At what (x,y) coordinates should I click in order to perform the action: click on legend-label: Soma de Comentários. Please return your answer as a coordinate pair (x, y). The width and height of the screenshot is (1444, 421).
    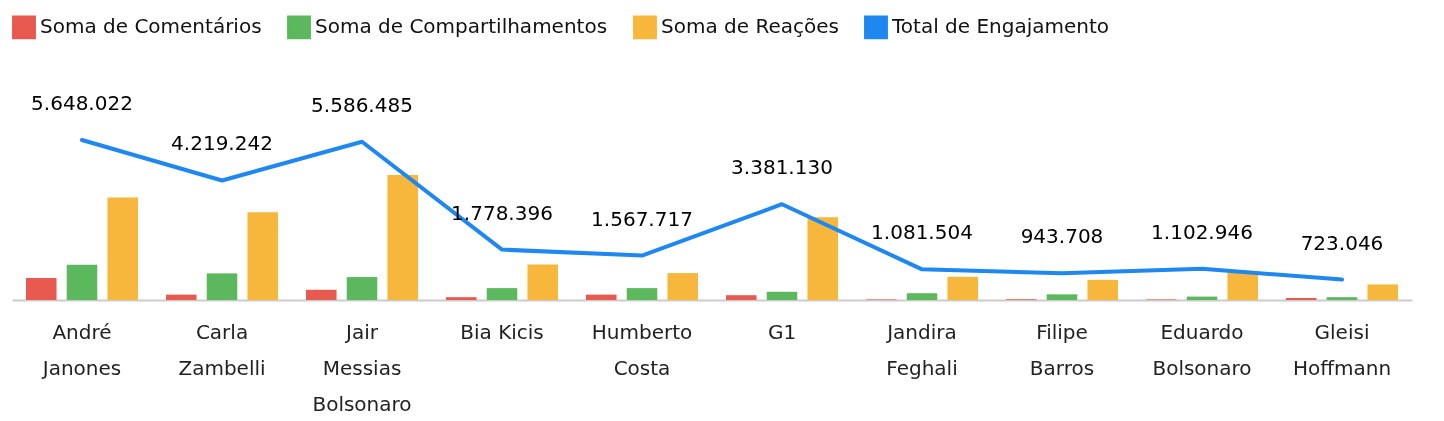
    Looking at the image, I should click on (151, 26).